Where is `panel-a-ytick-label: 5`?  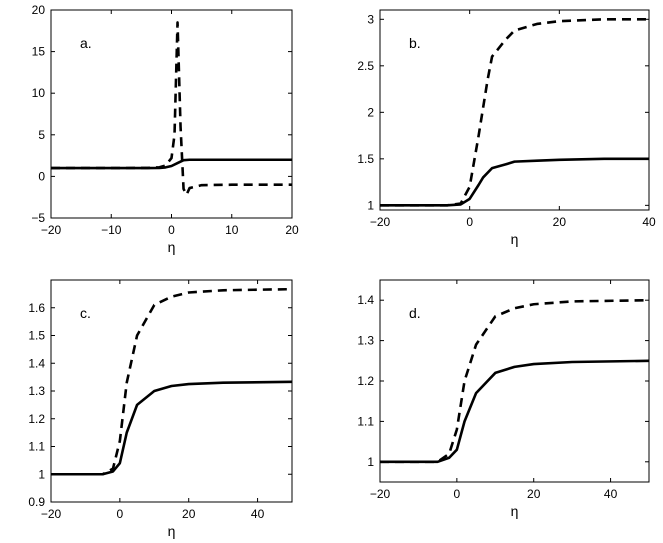
panel-a-ytick-label: 5 is located at coordinates (41, 135).